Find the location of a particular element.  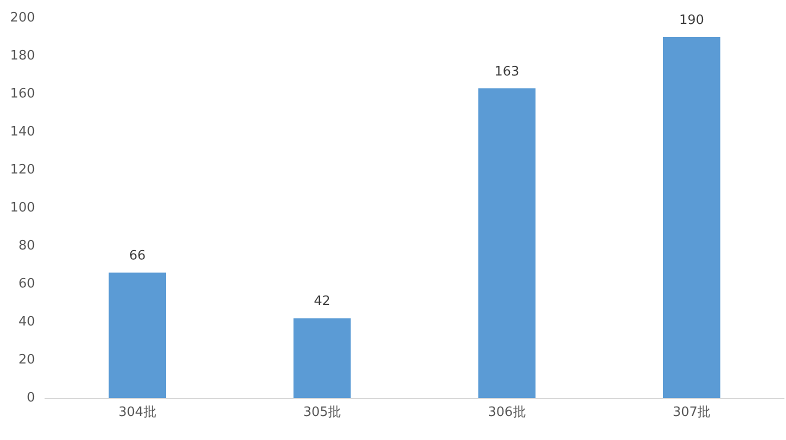

y-tick-label: 140 is located at coordinates (22, 132).